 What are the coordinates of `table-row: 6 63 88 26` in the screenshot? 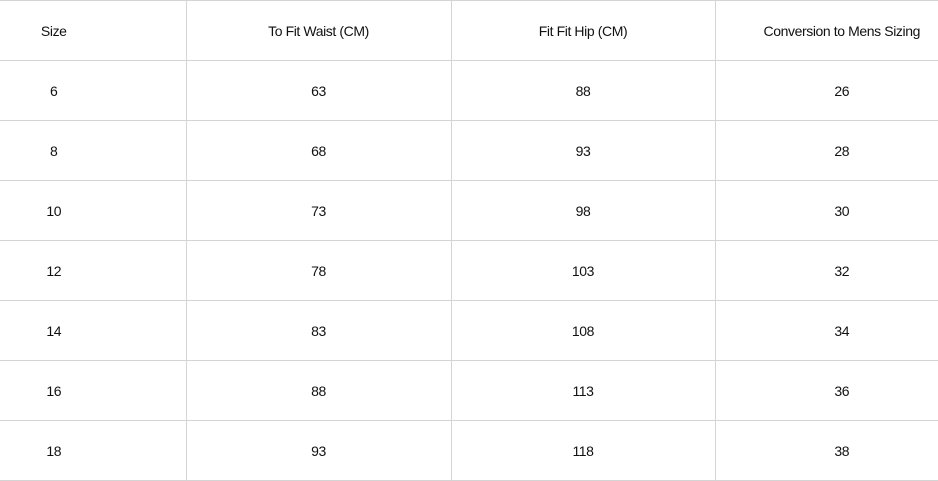 It's located at (469, 90).